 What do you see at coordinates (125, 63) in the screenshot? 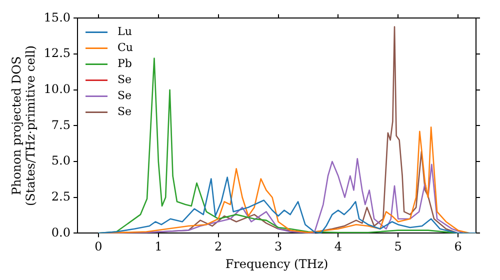
I see `legend-label: Pb` at bounding box center [125, 63].